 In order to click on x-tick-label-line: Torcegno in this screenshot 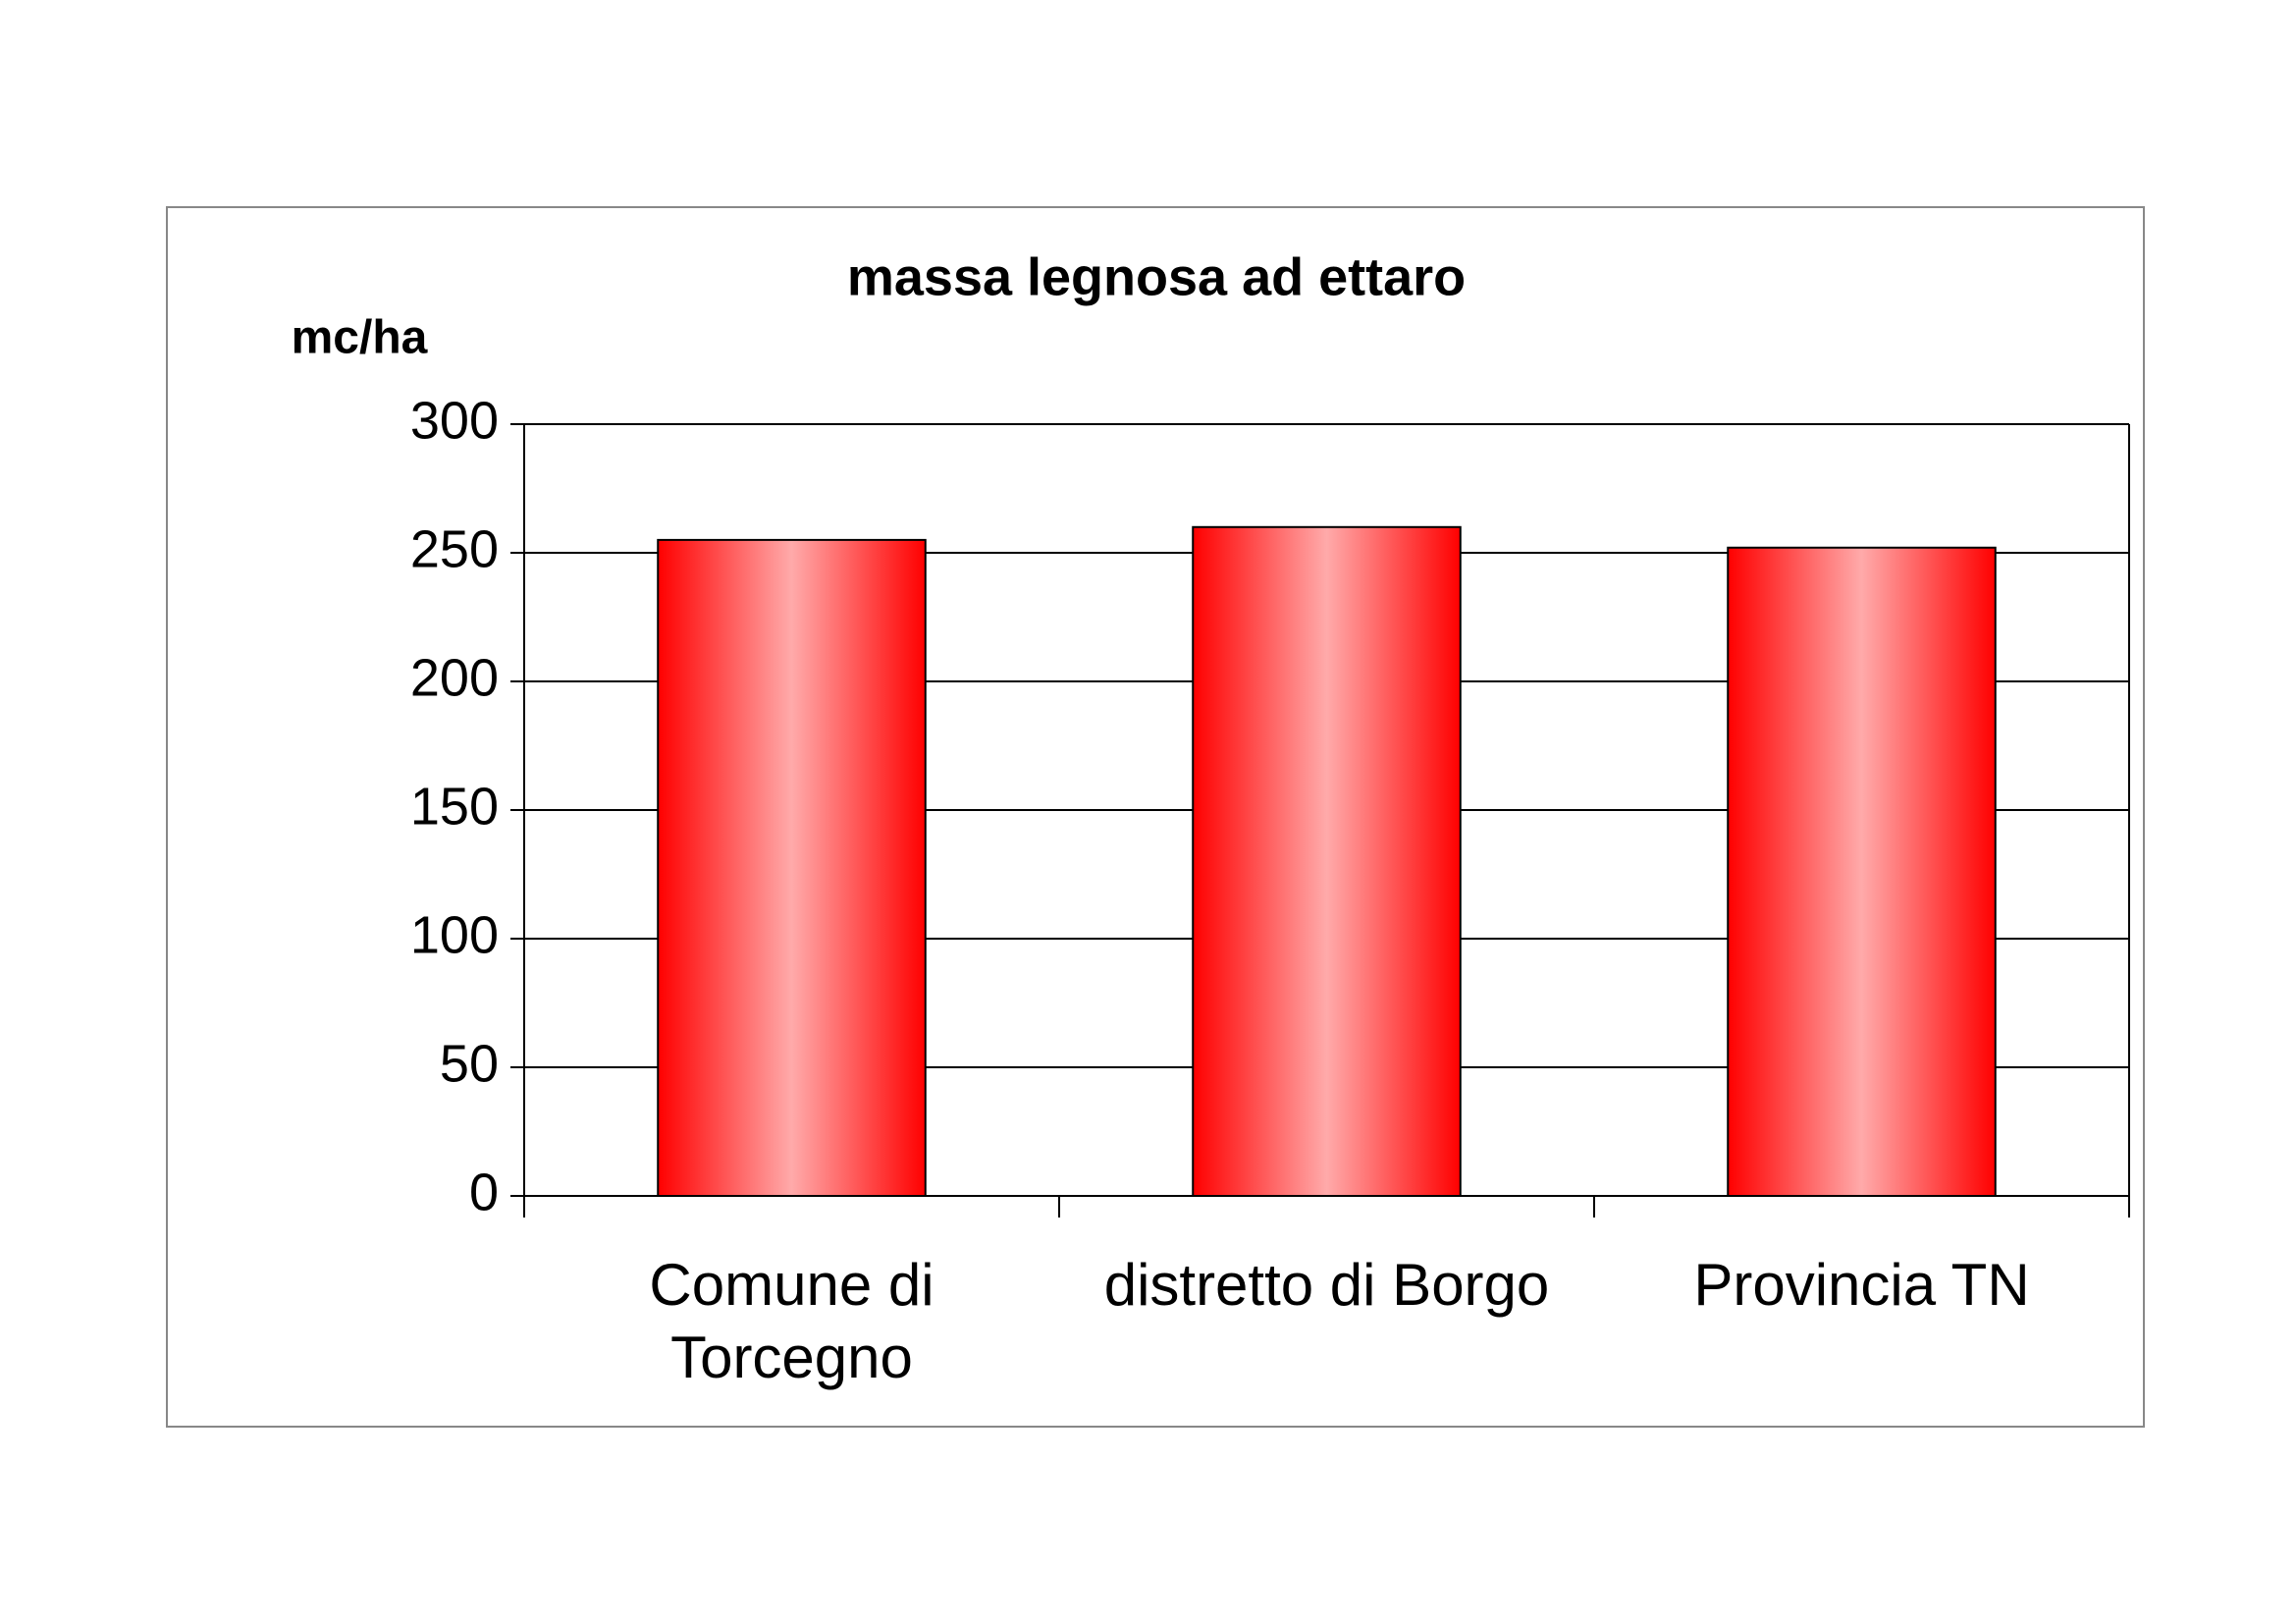, I will do `click(791, 1357)`.